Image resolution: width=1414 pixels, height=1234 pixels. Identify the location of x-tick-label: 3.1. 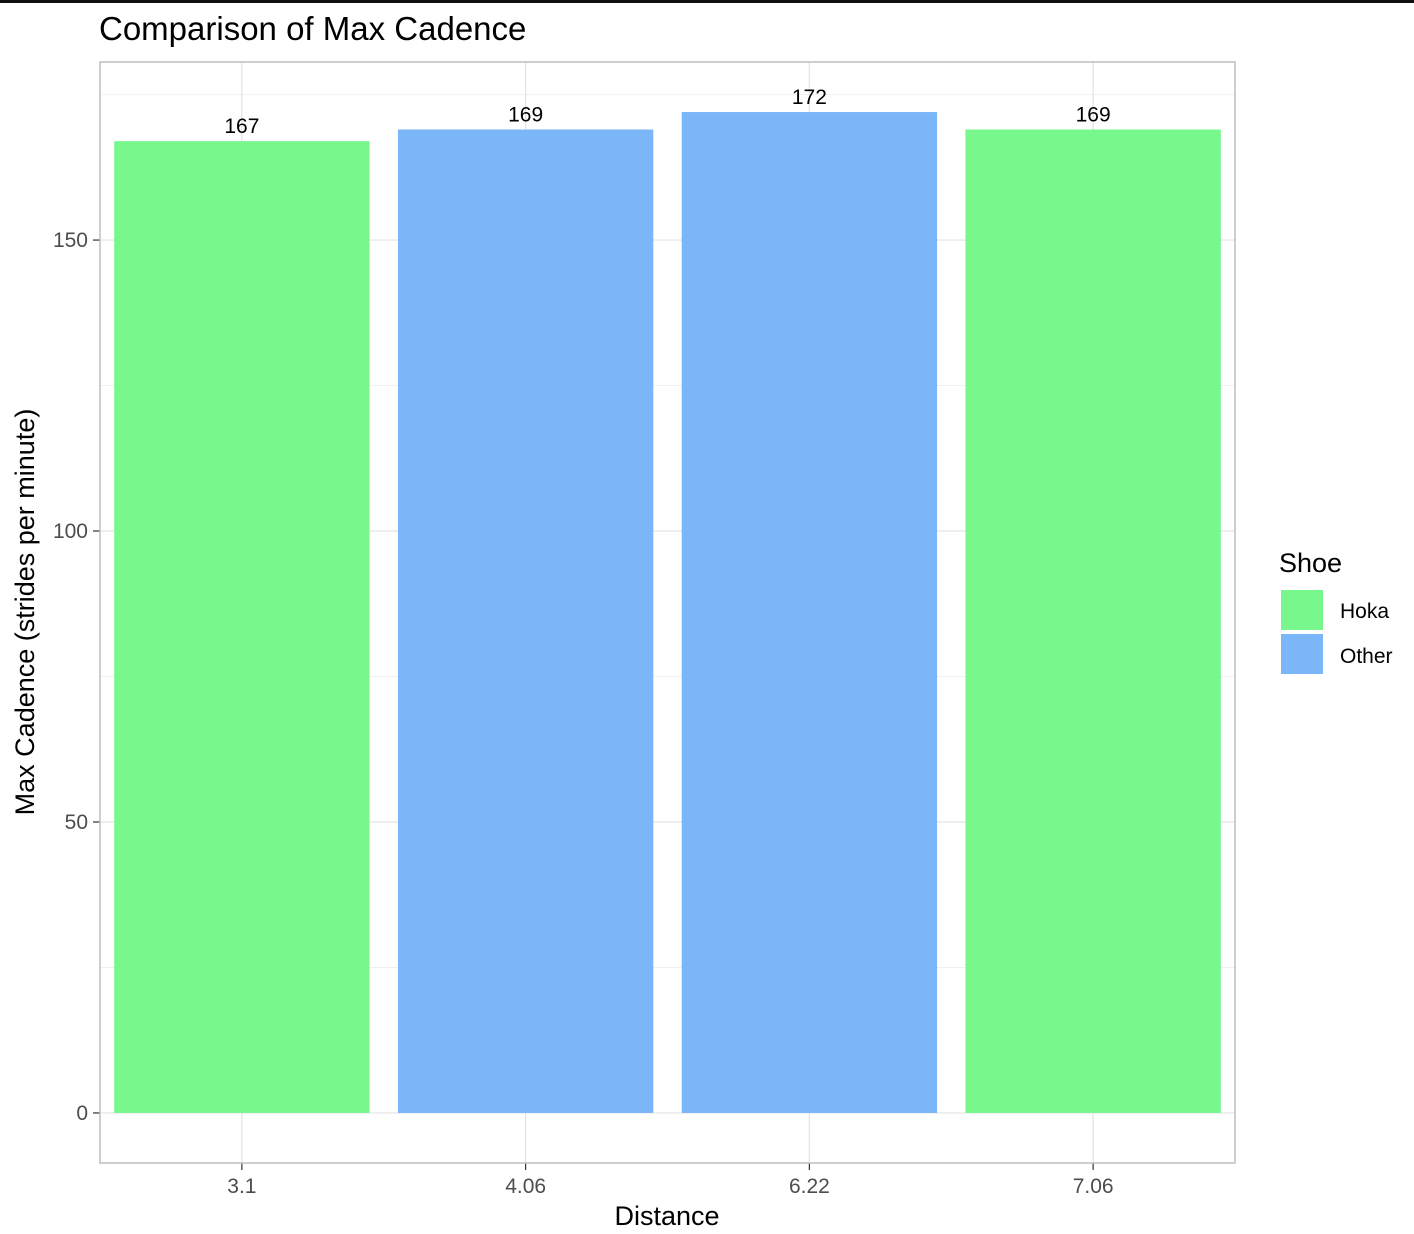
(241, 1186).